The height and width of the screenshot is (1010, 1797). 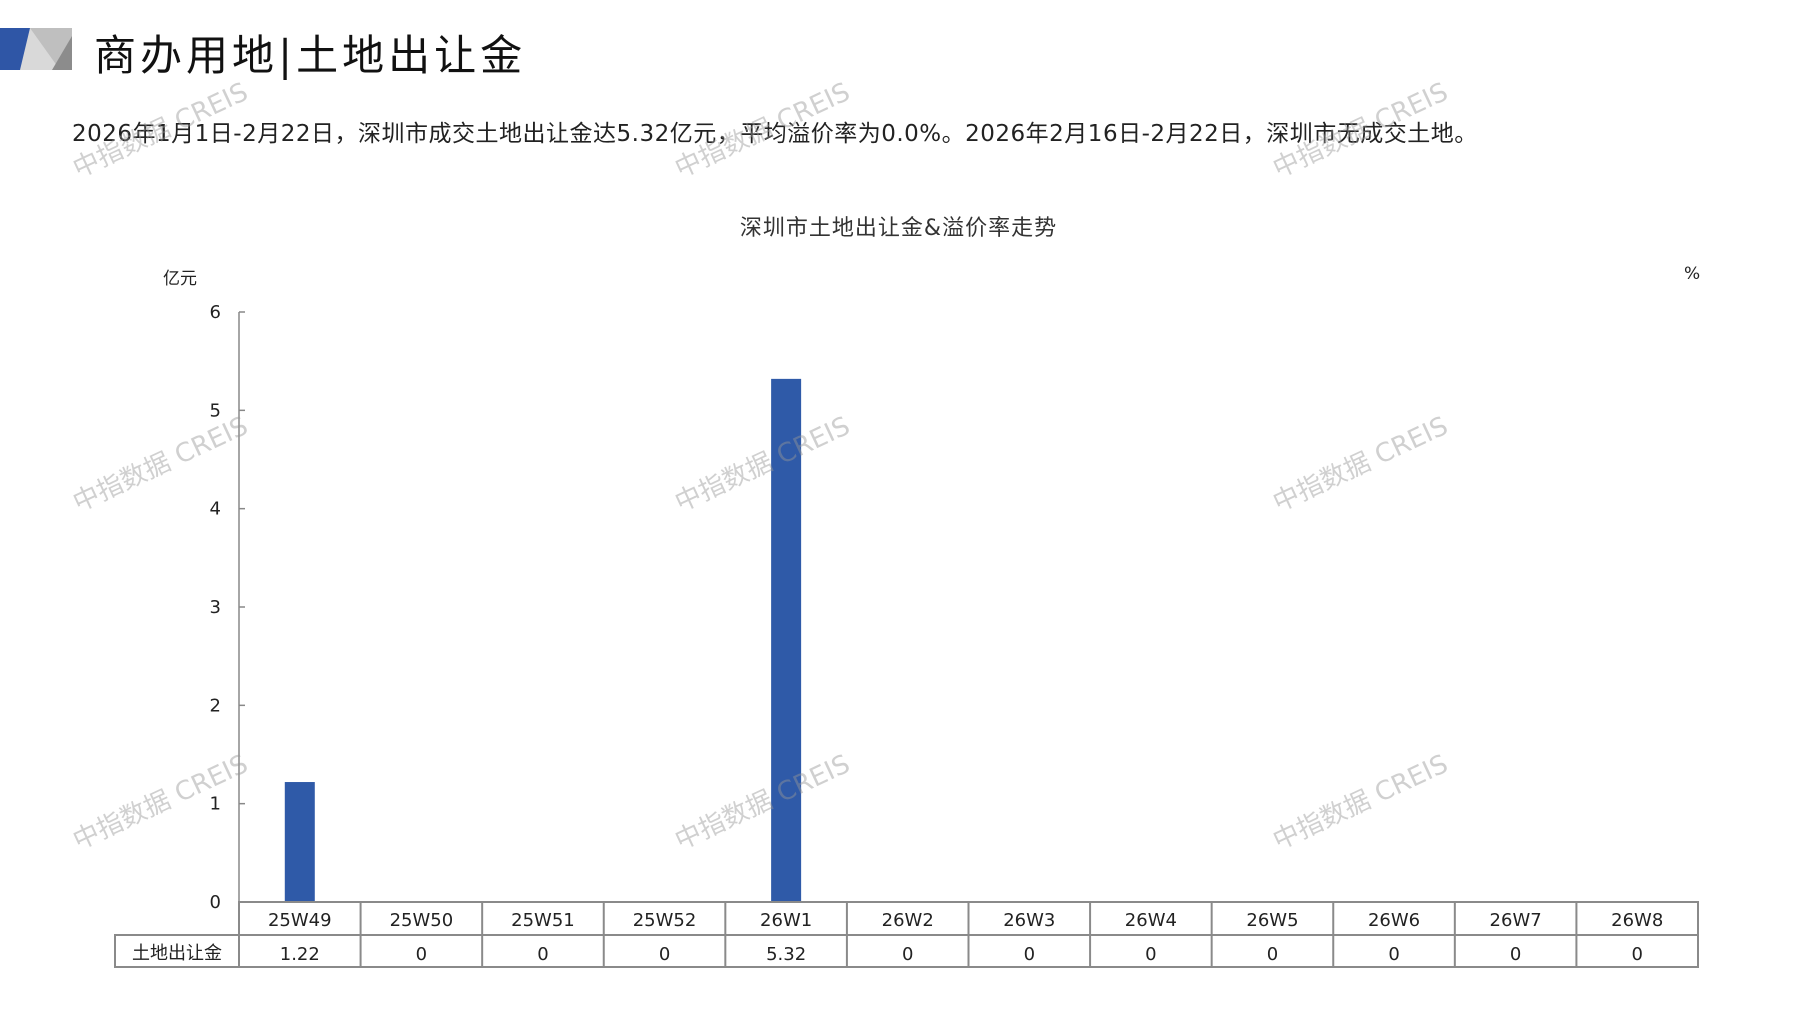 I want to click on x-category-label: 25W52, so click(x=665, y=920).